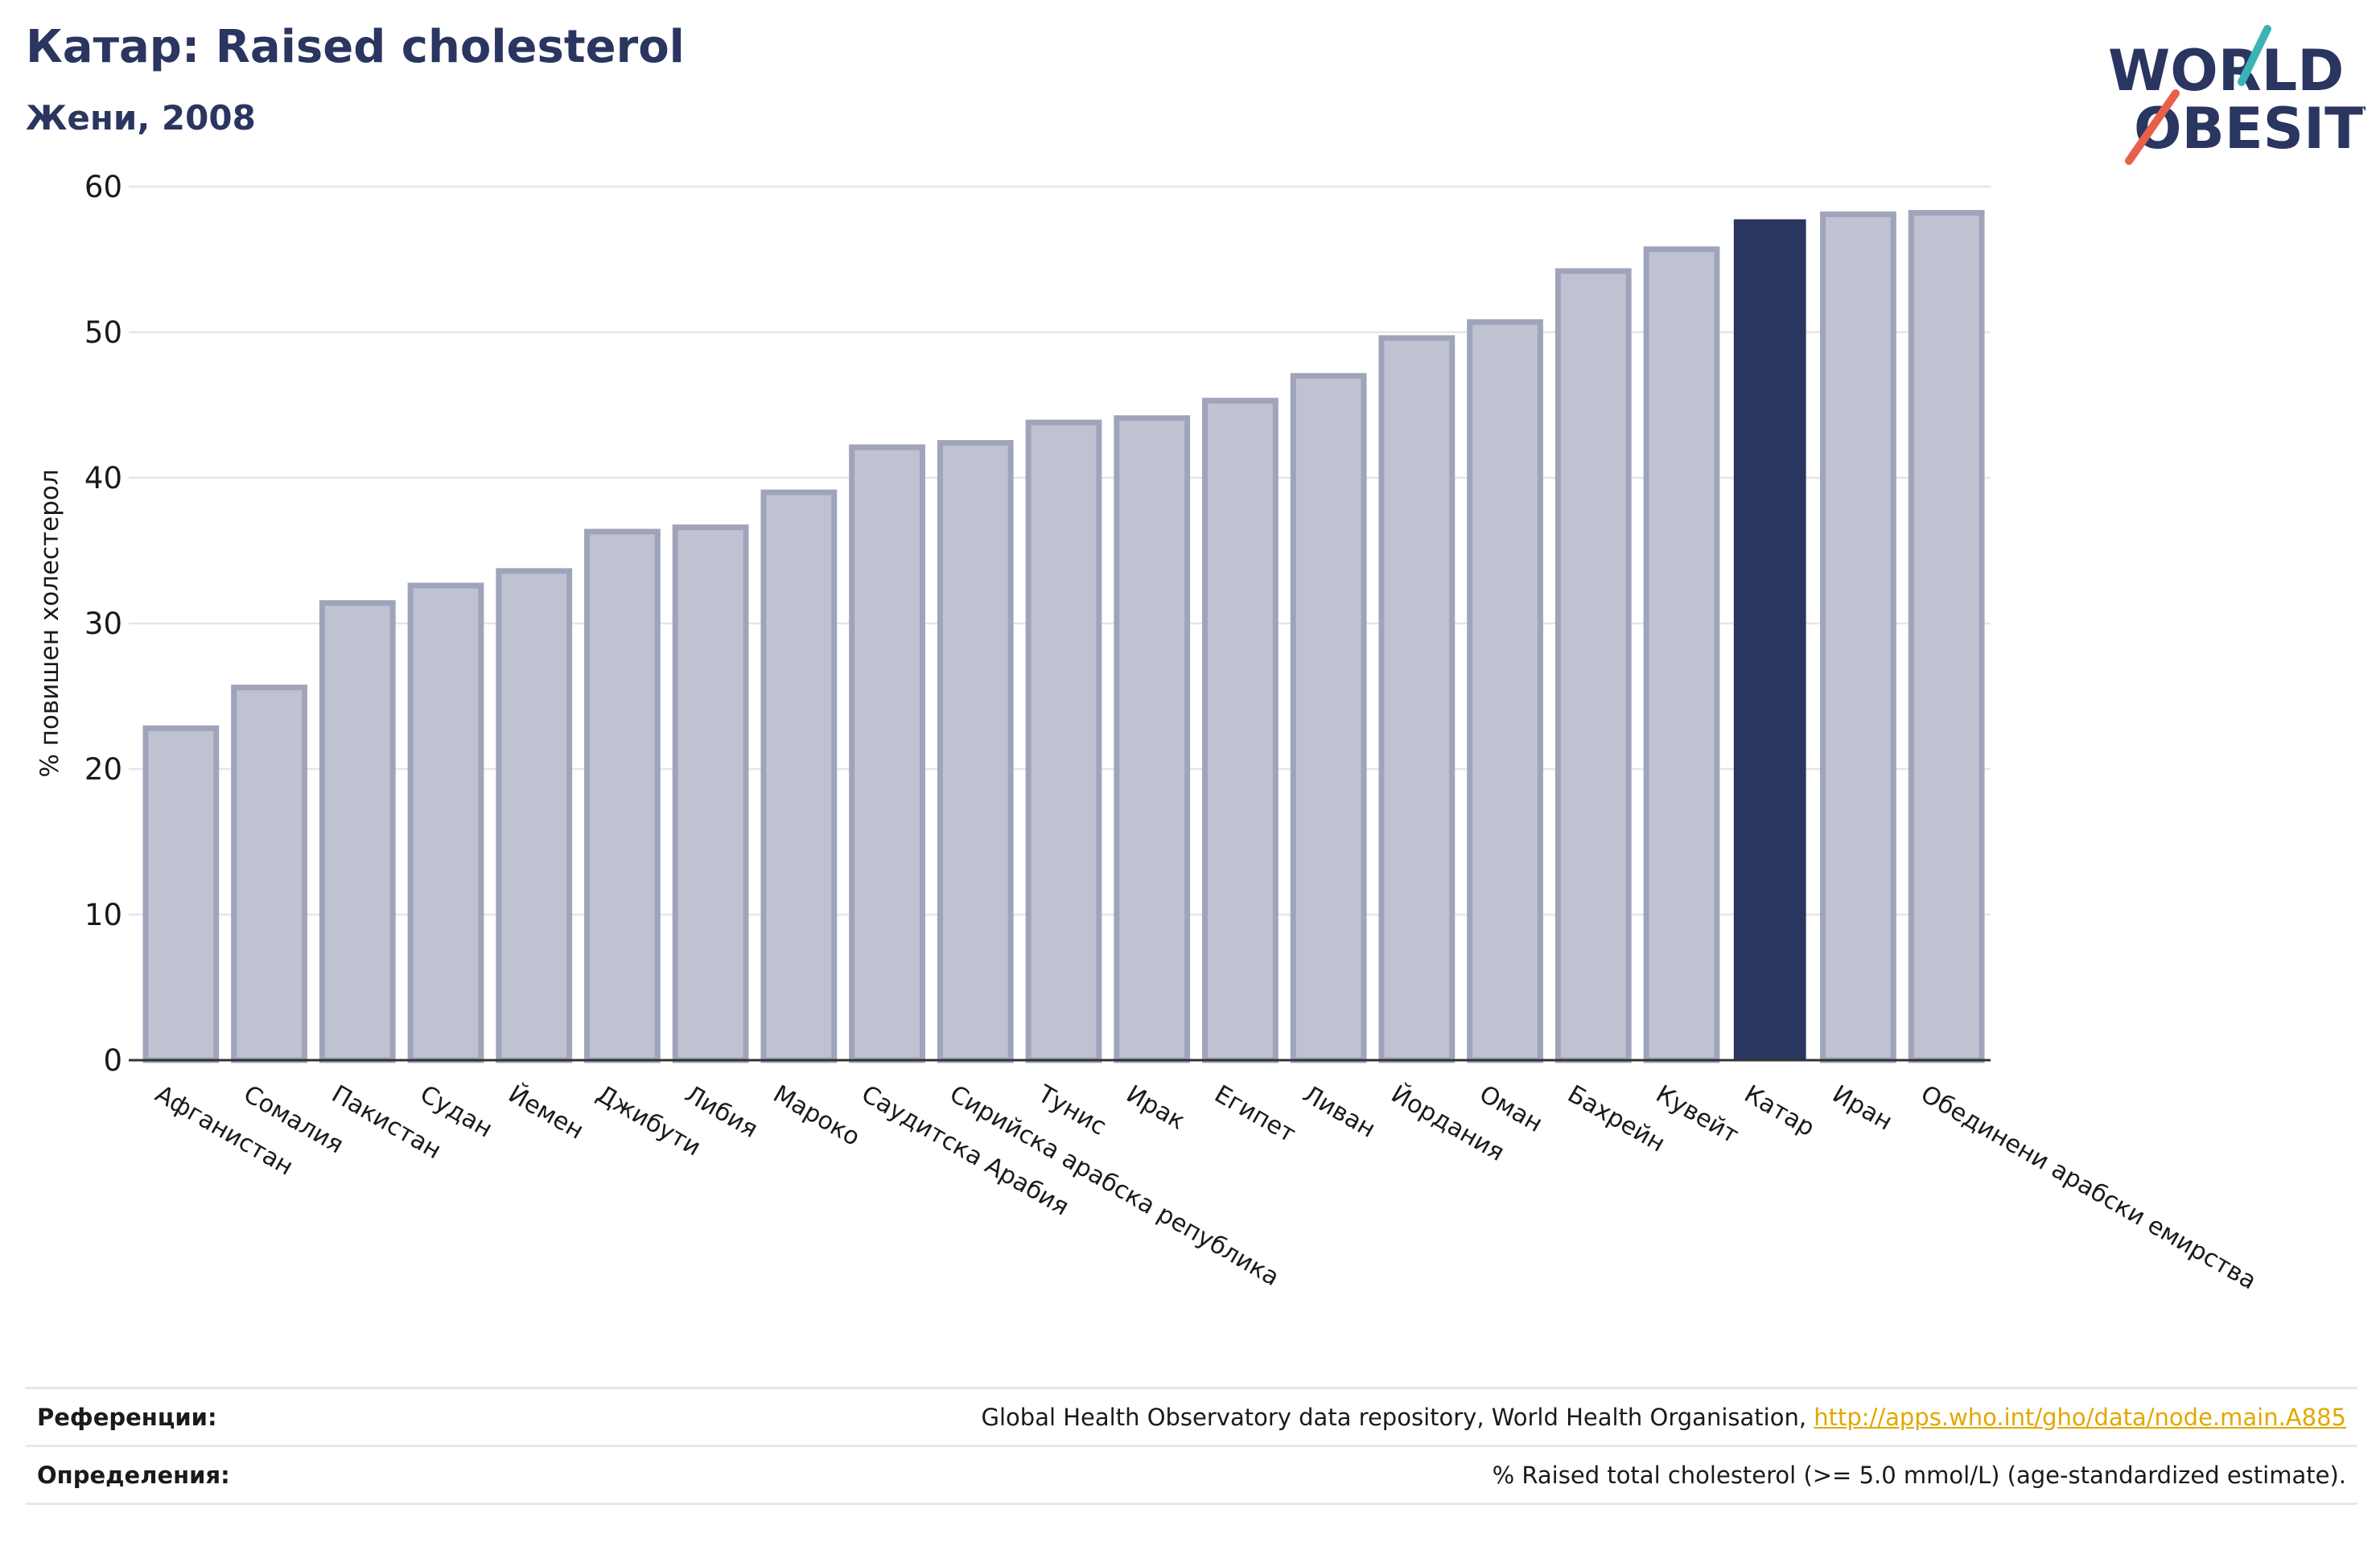 The image size is (2380, 1542). What do you see at coordinates (817, 1116) in the screenshot?
I see `x-tick-label: Мароко` at bounding box center [817, 1116].